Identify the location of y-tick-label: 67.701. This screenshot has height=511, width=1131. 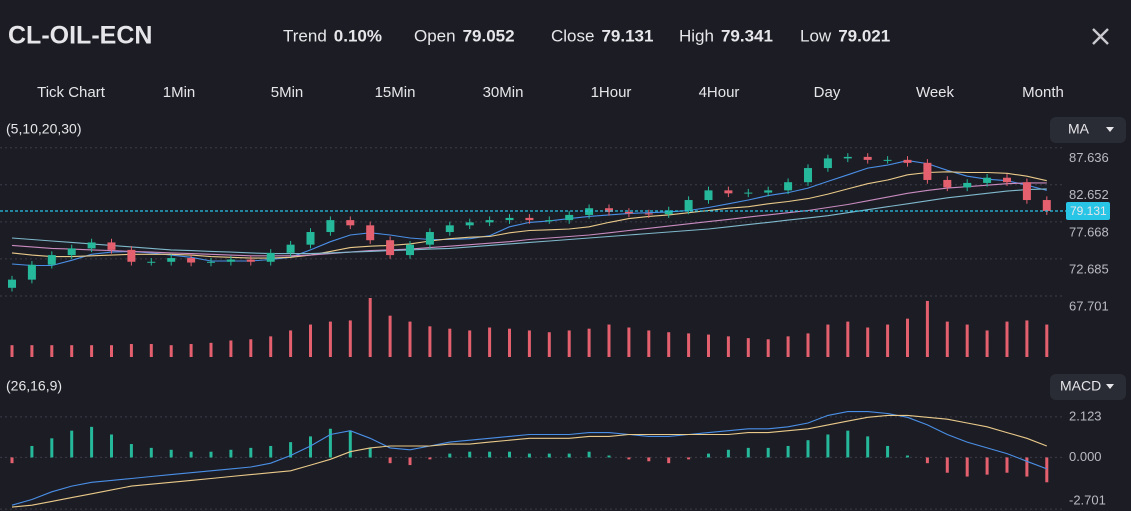
(1089, 305).